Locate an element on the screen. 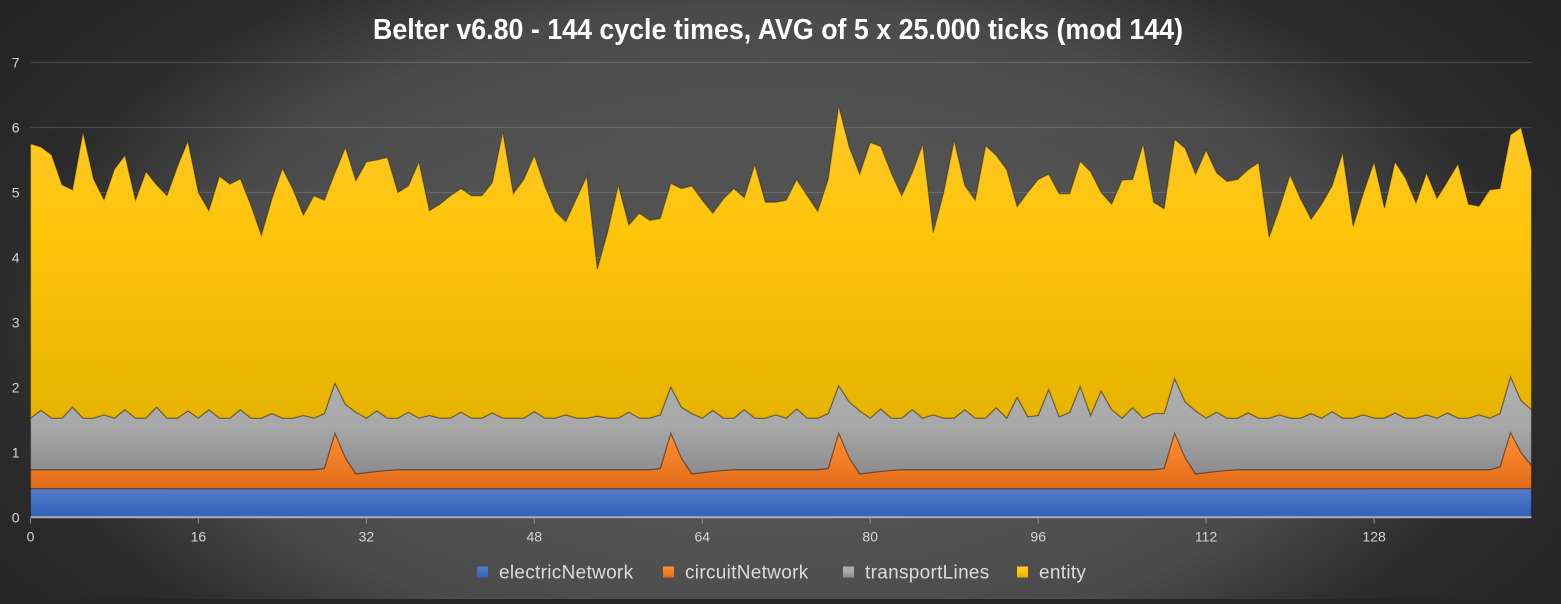  svg-text: 16 is located at coordinates (199, 537).